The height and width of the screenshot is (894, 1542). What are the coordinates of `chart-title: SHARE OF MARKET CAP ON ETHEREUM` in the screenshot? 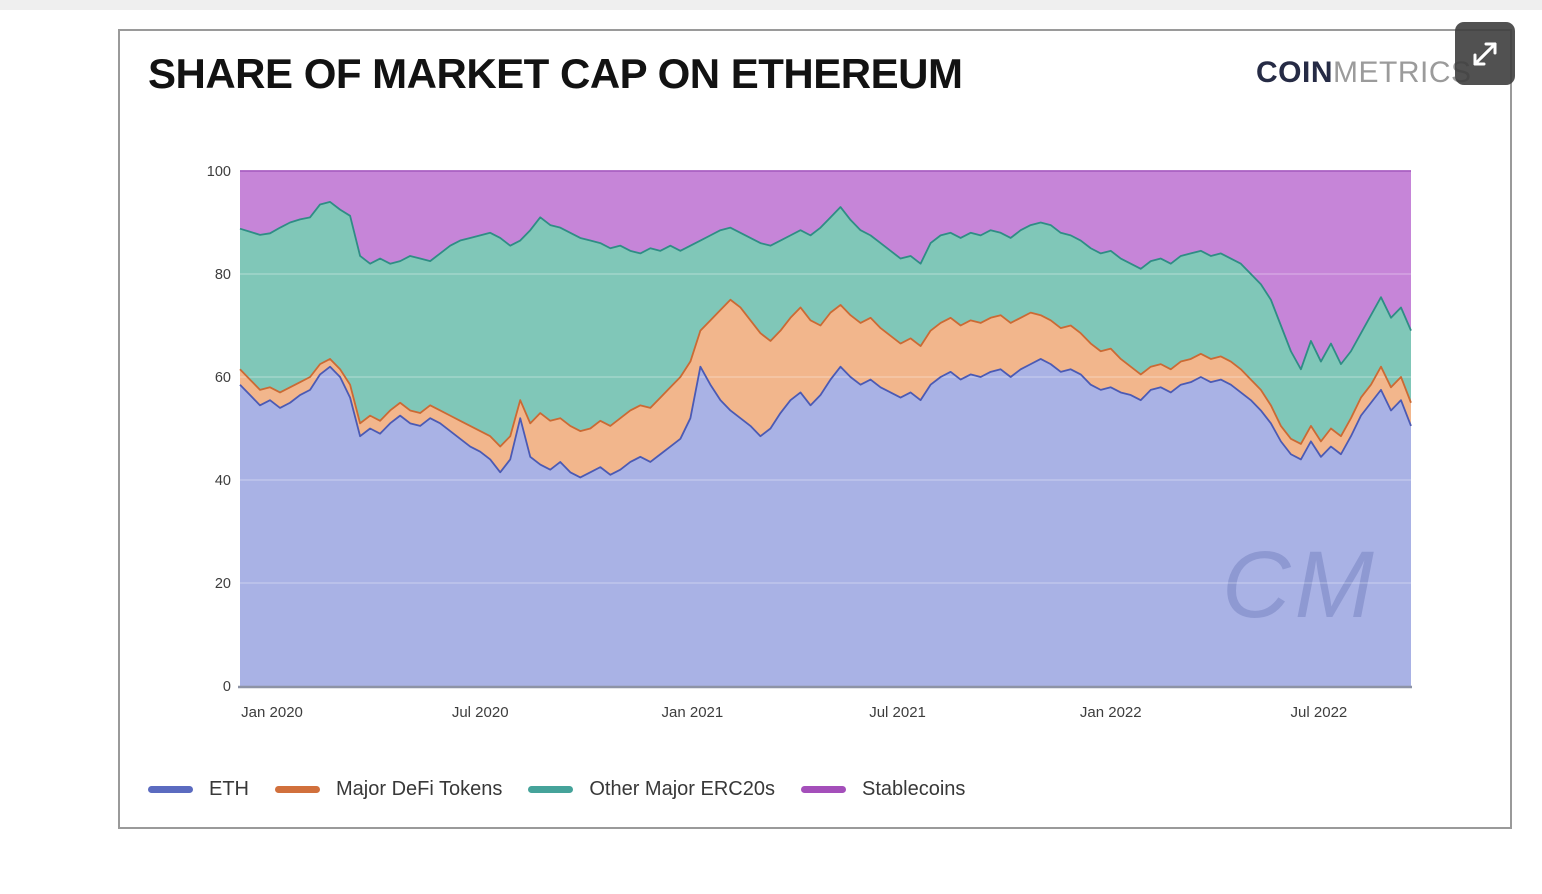 It's located at (555, 73).